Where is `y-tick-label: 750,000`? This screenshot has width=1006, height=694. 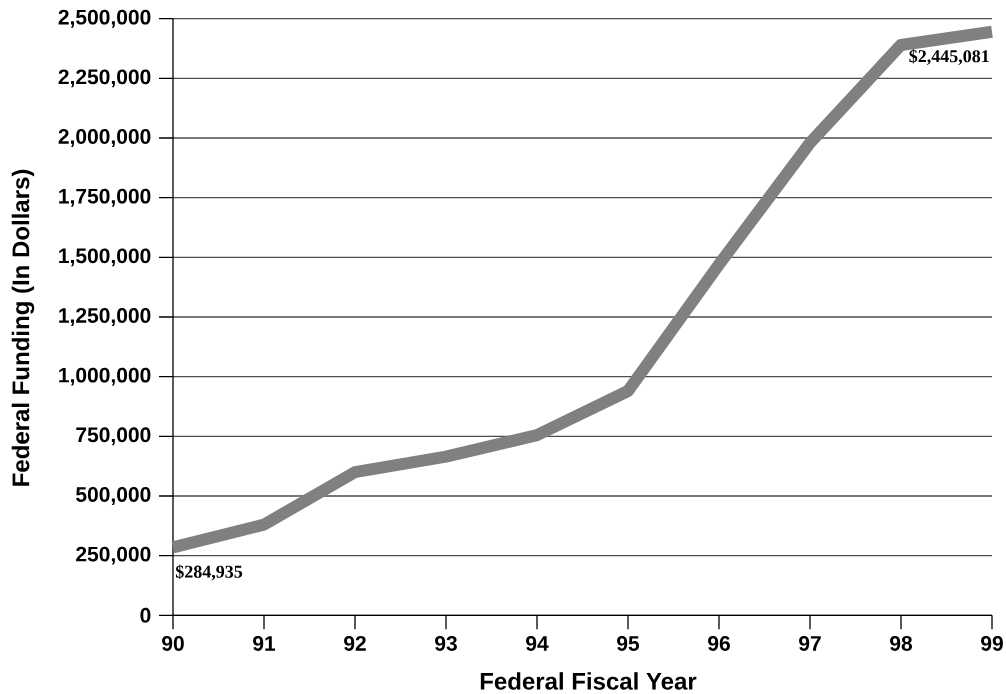
y-tick-label: 750,000 is located at coordinates (113, 436).